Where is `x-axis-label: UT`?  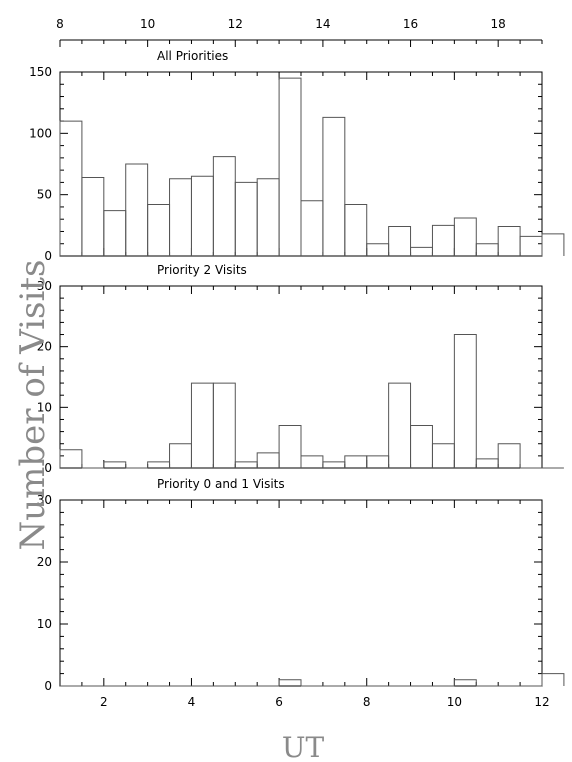 x-axis-label: UT is located at coordinates (303, 746).